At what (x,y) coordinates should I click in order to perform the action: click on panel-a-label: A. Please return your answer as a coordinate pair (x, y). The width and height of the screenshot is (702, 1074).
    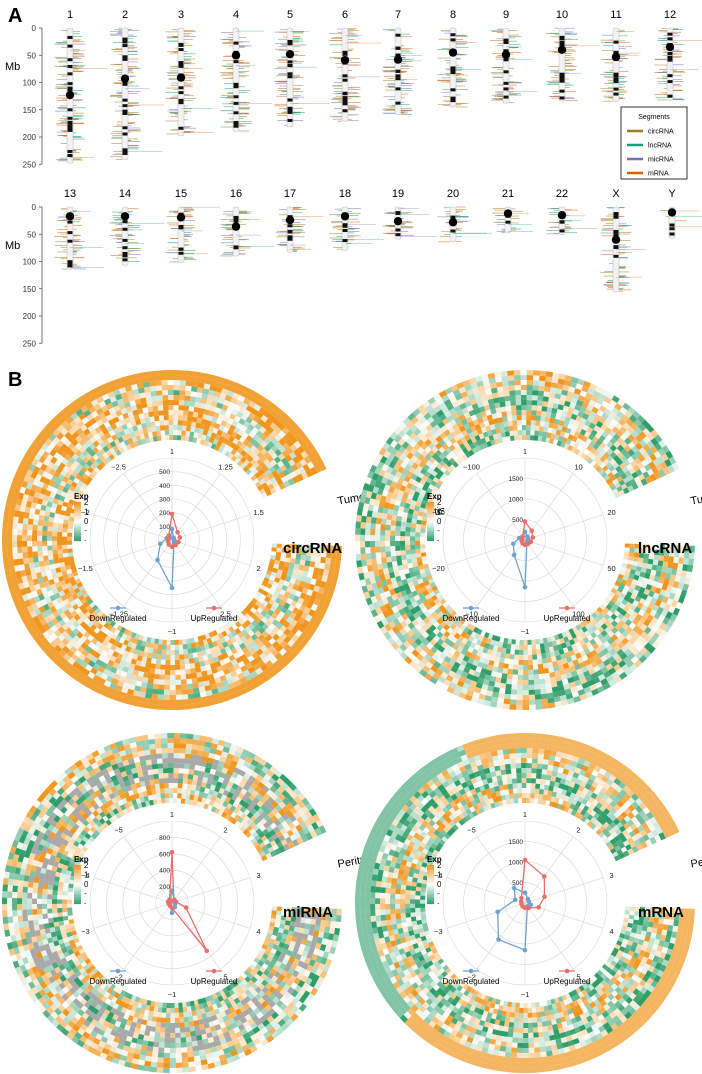
    Looking at the image, I should click on (15, 16).